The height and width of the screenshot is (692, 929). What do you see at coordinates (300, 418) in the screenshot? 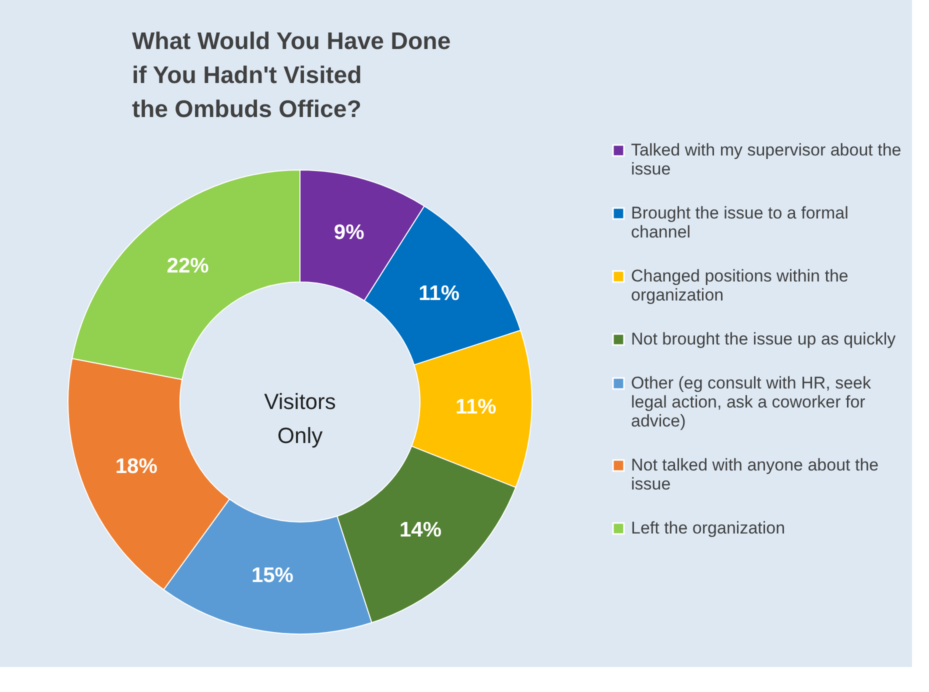
I see `text: Visitors Only` at bounding box center [300, 418].